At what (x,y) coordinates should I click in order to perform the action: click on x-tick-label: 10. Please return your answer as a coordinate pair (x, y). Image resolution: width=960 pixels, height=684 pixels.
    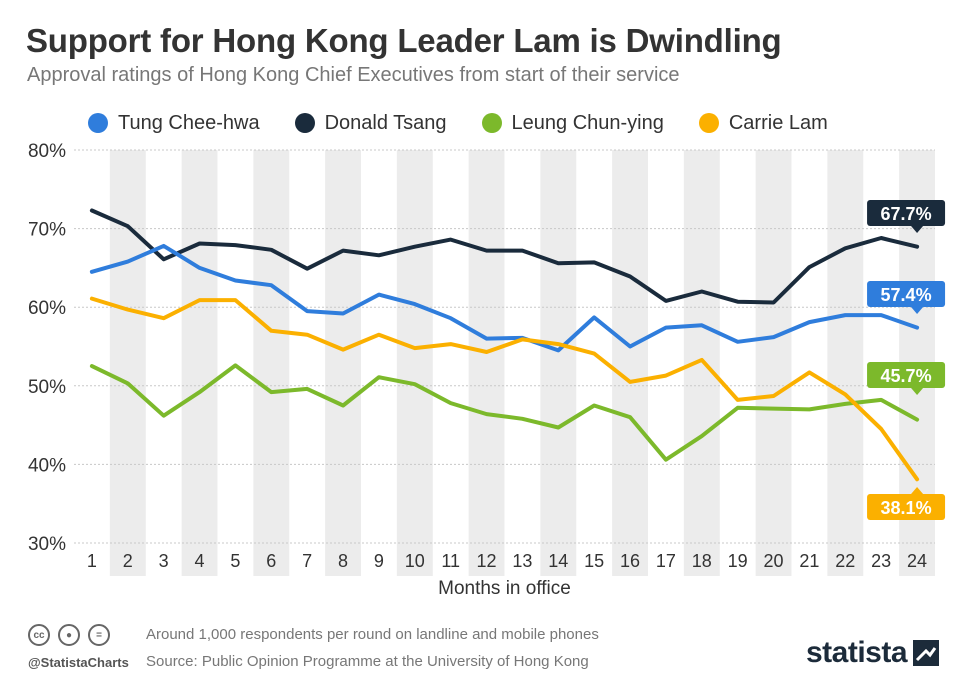
    Looking at the image, I should click on (415, 561).